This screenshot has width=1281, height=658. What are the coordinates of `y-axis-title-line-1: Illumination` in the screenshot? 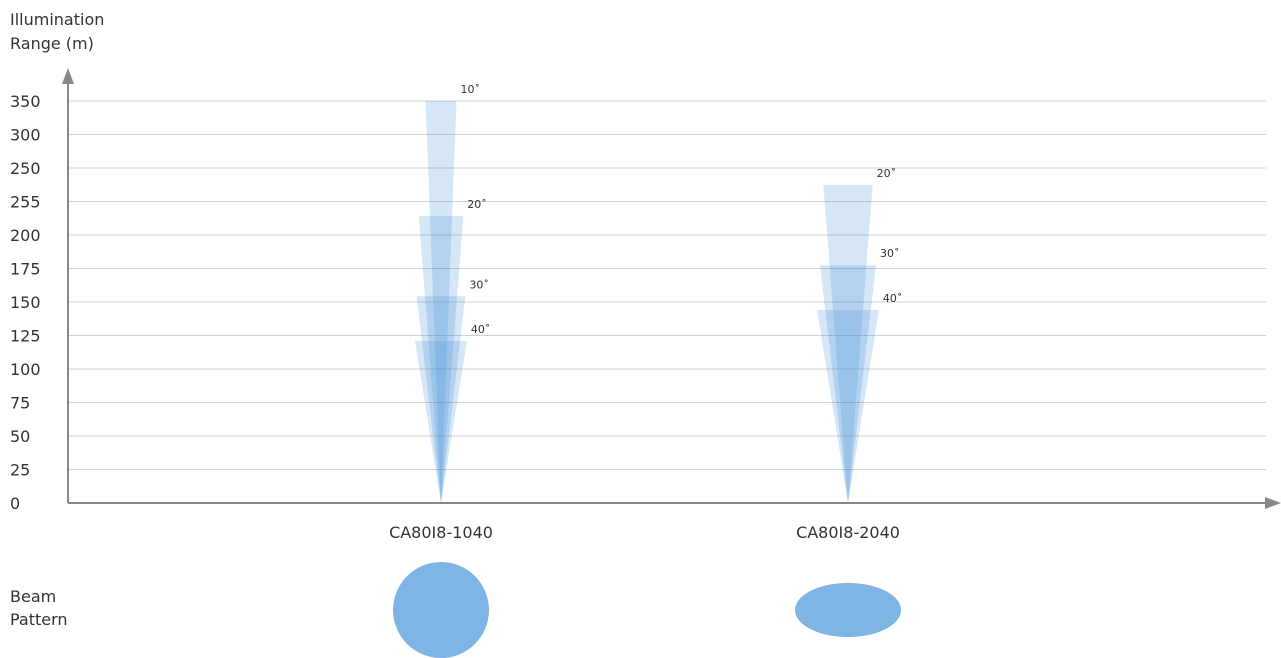 It's located at (57, 19).